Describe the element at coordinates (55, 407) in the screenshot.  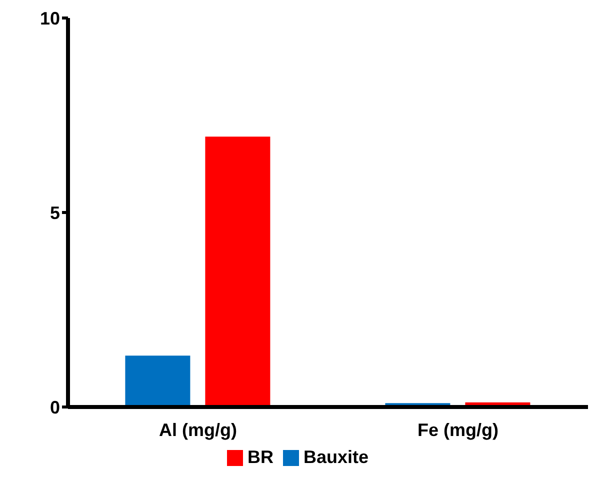
I see `y-tick-label: 0` at that location.